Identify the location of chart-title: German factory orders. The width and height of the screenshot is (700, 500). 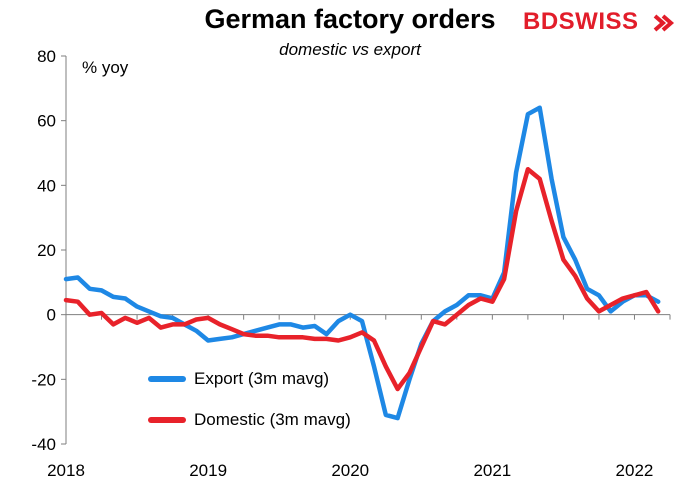
(350, 19).